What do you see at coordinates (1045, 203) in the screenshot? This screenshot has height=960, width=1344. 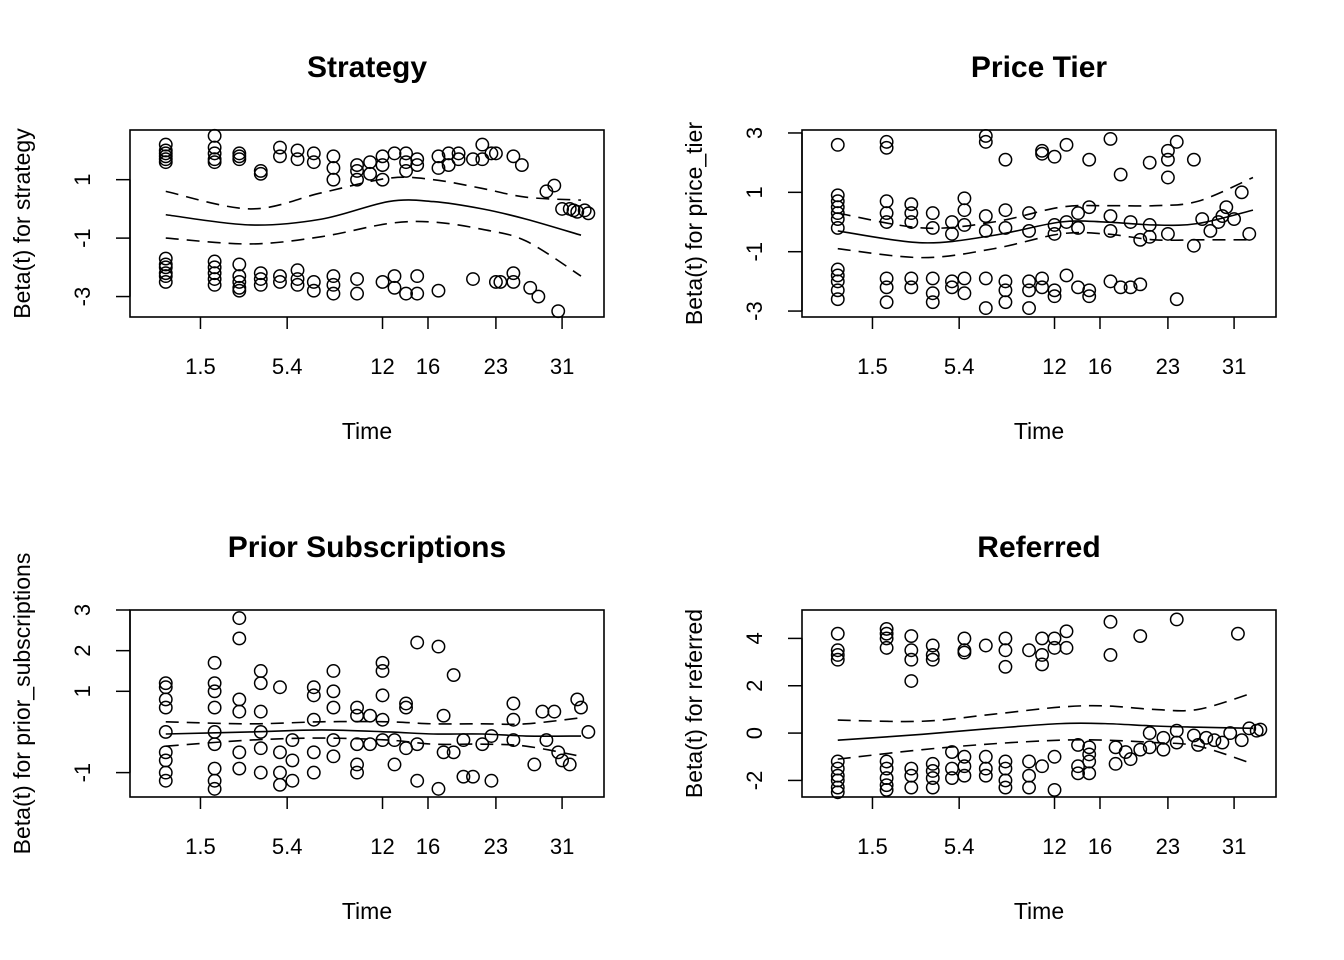 I see `upper-confidence-band` at bounding box center [1045, 203].